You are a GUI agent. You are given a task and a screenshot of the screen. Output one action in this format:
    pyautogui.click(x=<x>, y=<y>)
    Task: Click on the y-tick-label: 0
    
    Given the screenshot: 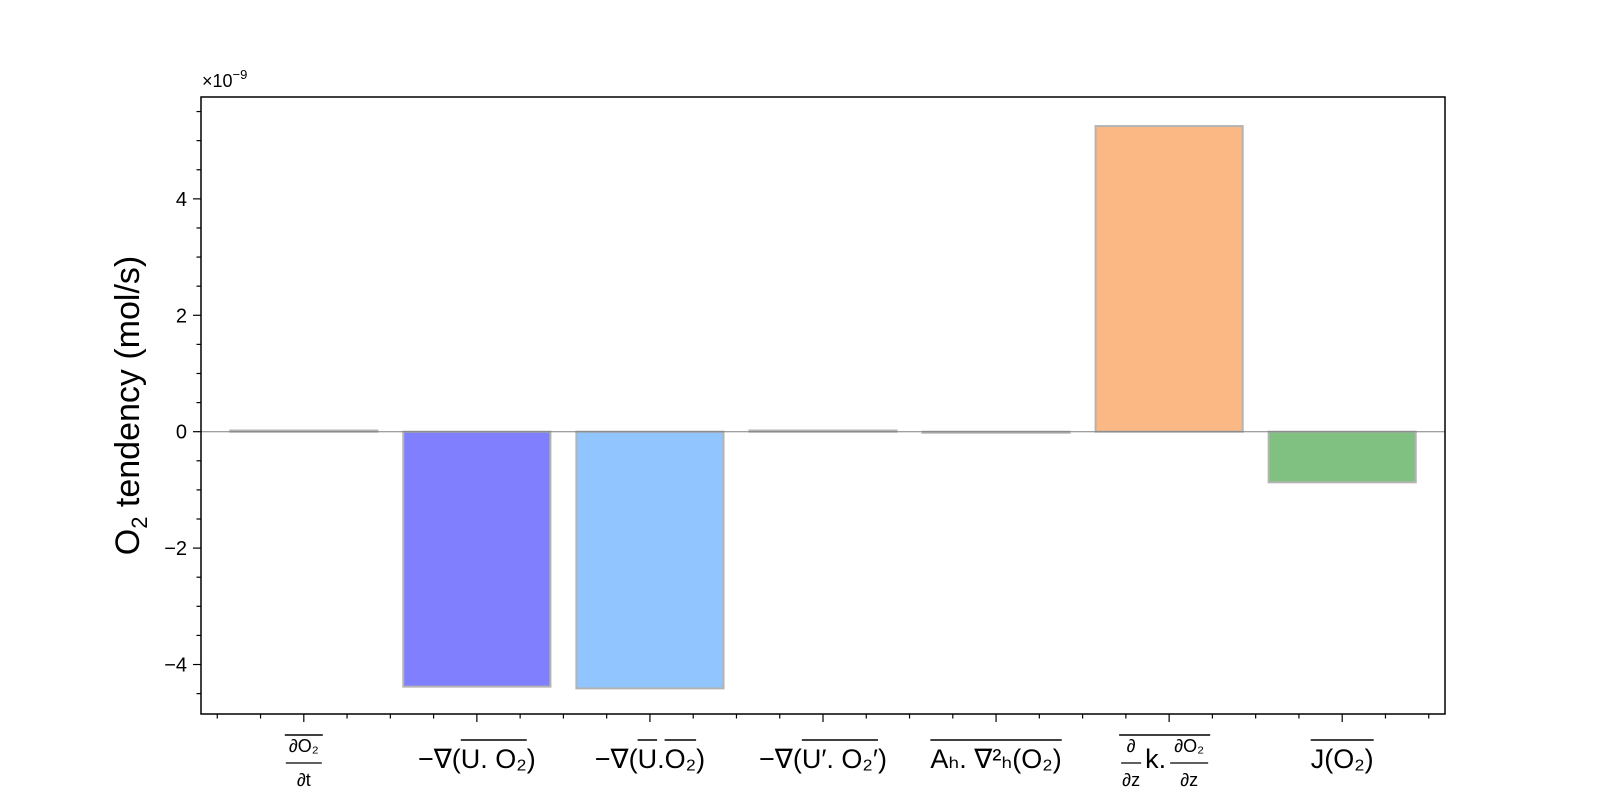 What is the action you would take?
    pyautogui.click(x=181, y=433)
    